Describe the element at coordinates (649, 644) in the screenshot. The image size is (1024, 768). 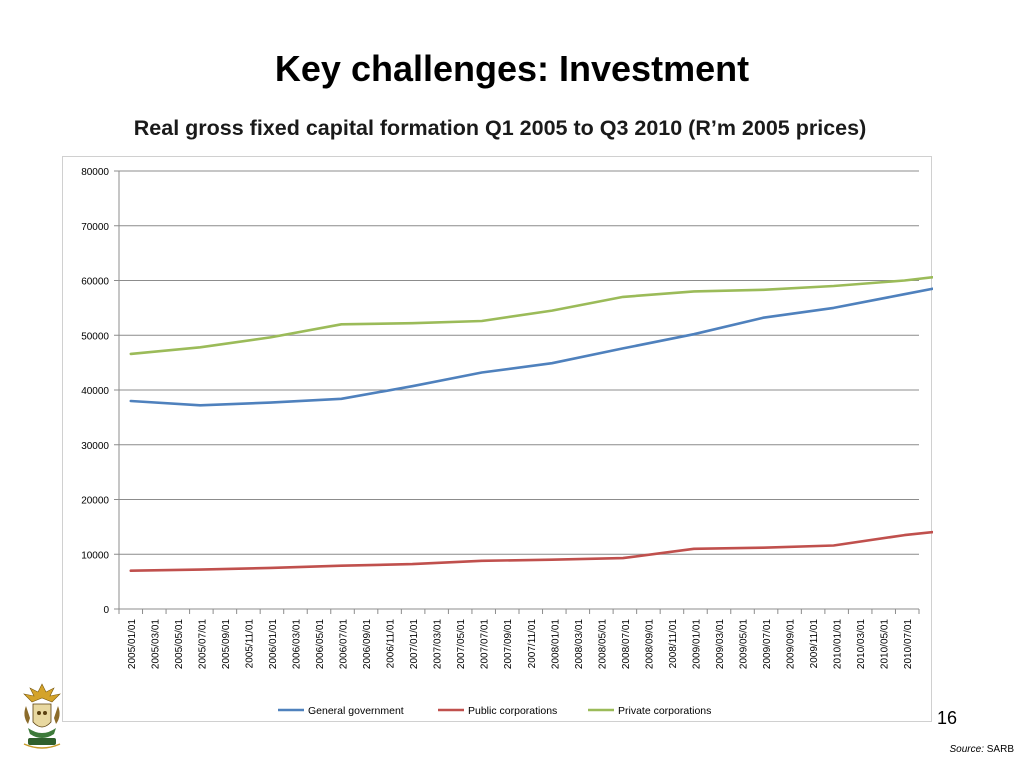
I see `x-tick-label: 2008/09/01` at that location.